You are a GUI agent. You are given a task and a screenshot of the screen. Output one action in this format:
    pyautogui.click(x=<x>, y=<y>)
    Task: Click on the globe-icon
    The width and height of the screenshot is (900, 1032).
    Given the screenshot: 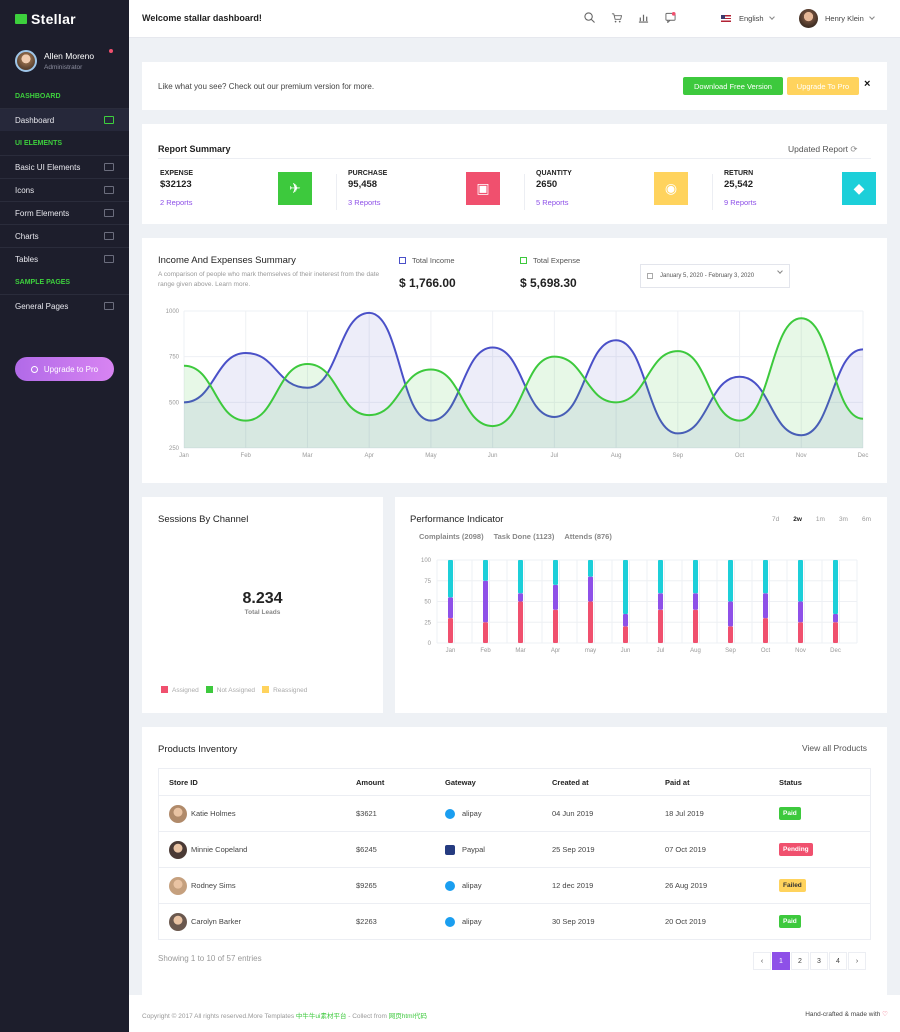 What is the action you would take?
    pyautogui.click(x=109, y=190)
    